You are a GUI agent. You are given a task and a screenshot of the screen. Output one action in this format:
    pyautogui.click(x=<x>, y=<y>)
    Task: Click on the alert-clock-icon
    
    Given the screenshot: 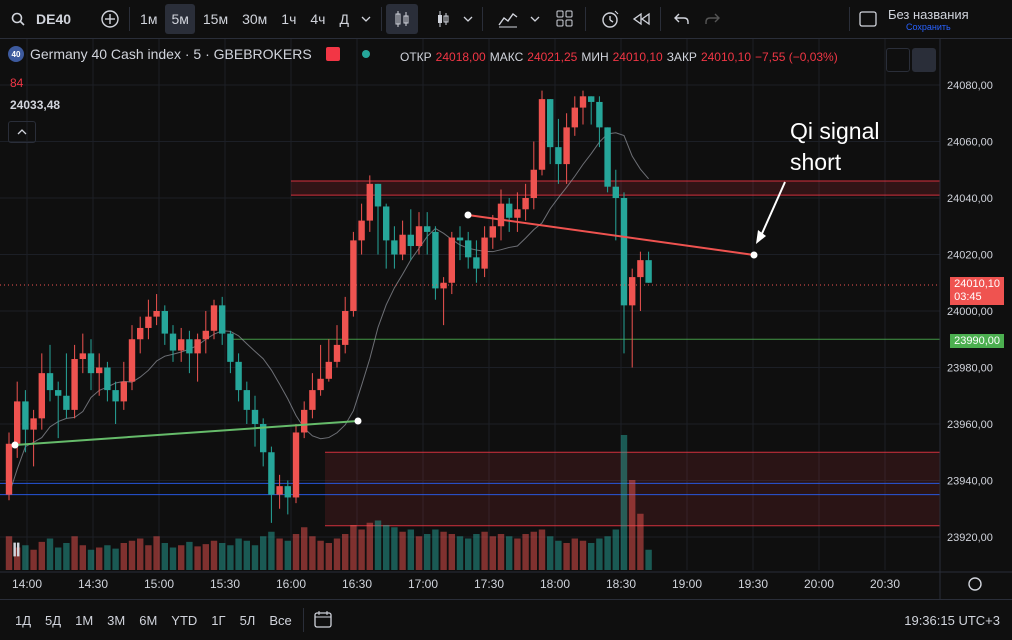 What is the action you would take?
    pyautogui.click(x=610, y=19)
    